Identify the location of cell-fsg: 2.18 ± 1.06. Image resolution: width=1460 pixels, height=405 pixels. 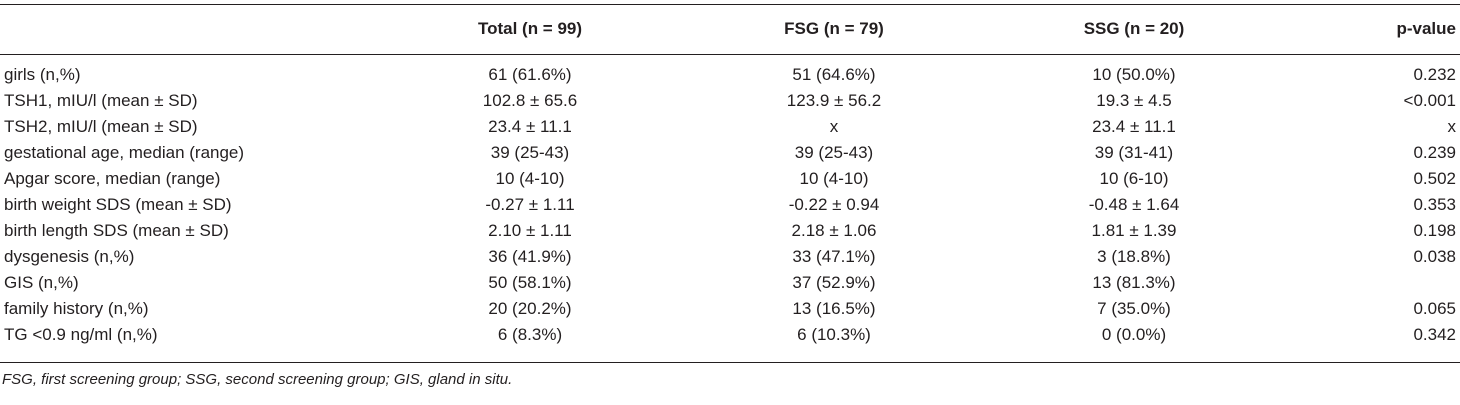
(834, 230).